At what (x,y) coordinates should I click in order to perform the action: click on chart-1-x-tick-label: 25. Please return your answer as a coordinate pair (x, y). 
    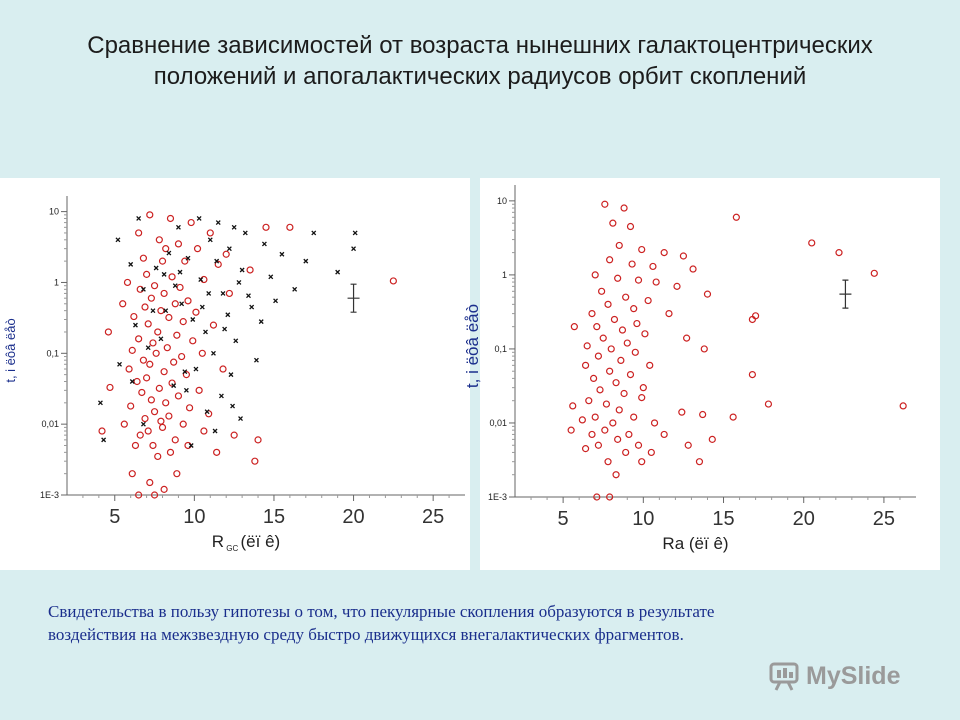
    Looking at the image, I should click on (433, 517).